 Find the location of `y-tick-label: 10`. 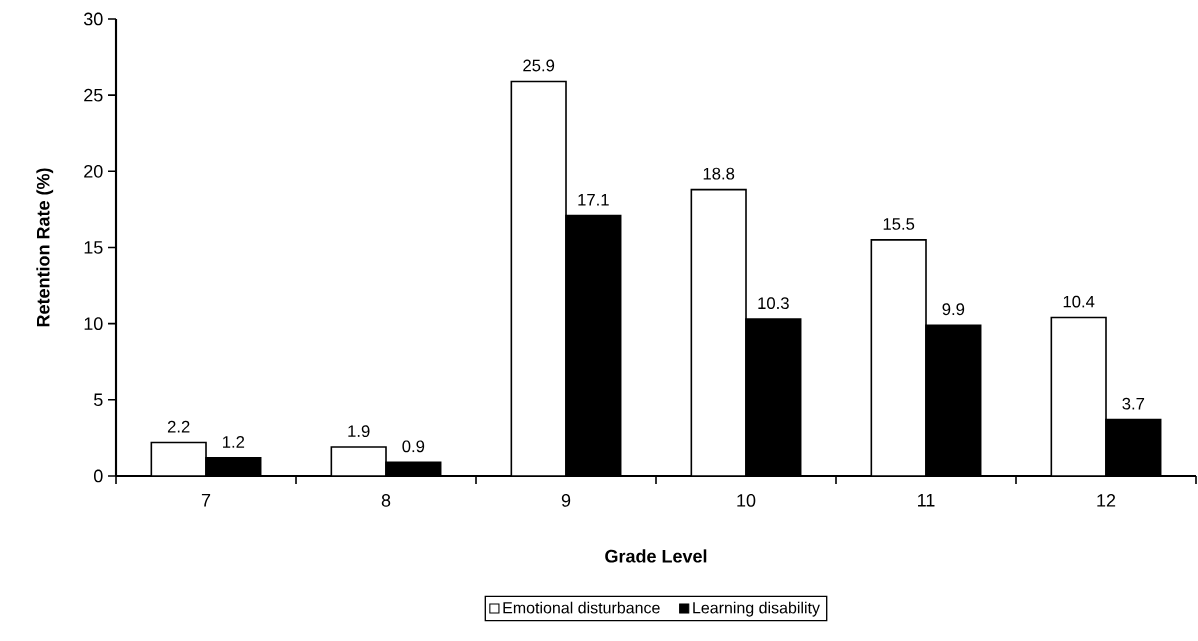

y-tick-label: 10 is located at coordinates (93, 324).